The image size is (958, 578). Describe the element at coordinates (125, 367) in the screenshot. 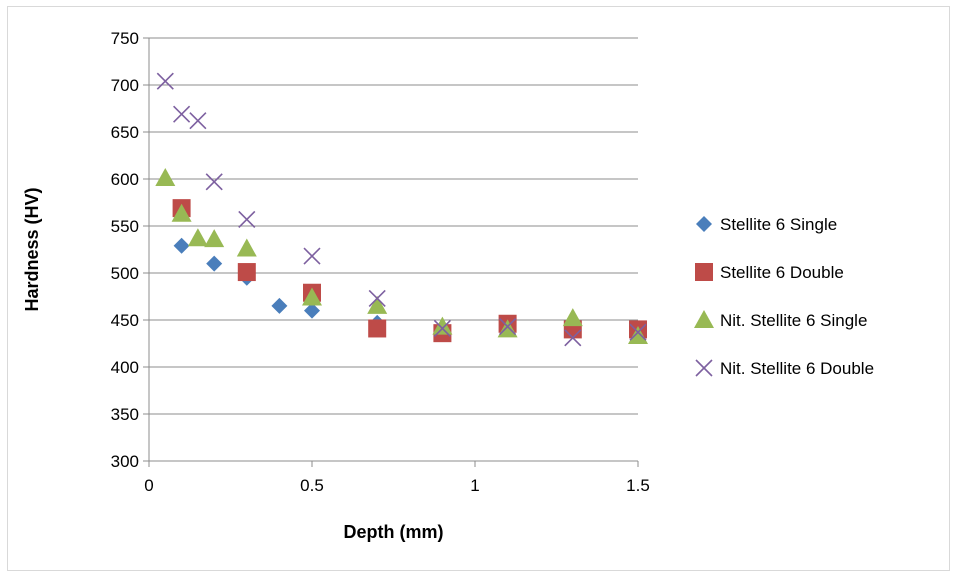

I see `y-tick-label: 400` at that location.